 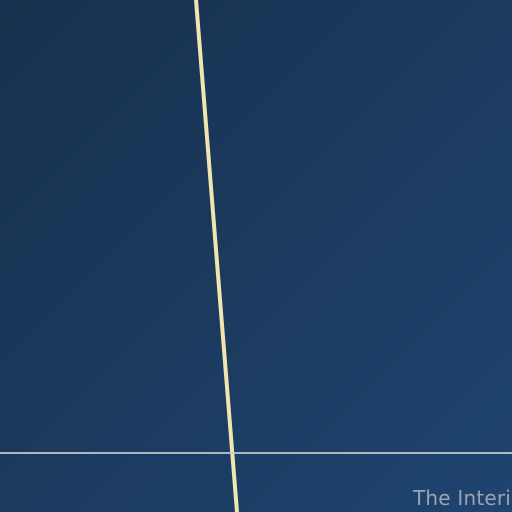 I want to click on horizontal-divider-line, so click(x=256, y=453).